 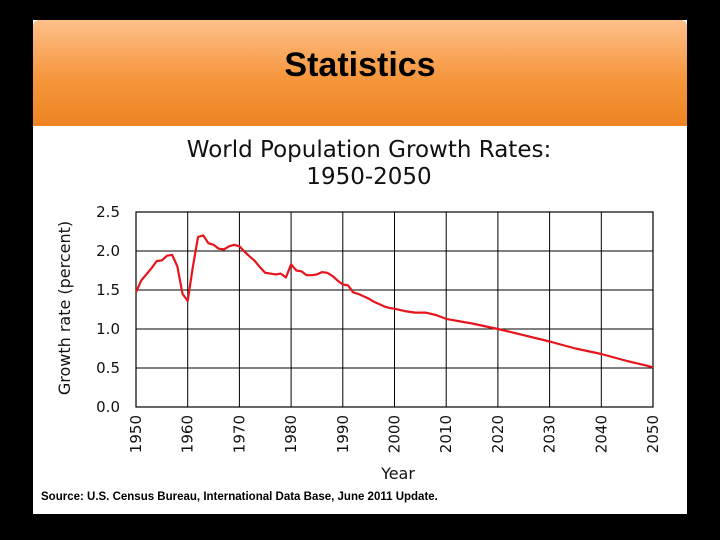 What do you see at coordinates (108, 407) in the screenshot?
I see `y-tick-label: 0.0` at bounding box center [108, 407].